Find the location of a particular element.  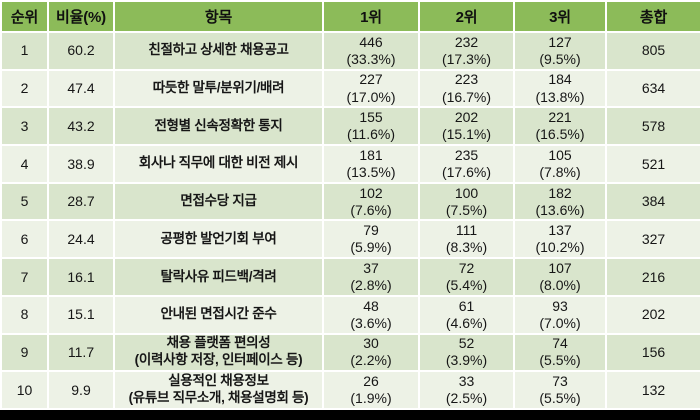

rank-cell: 10 is located at coordinates (24, 390).